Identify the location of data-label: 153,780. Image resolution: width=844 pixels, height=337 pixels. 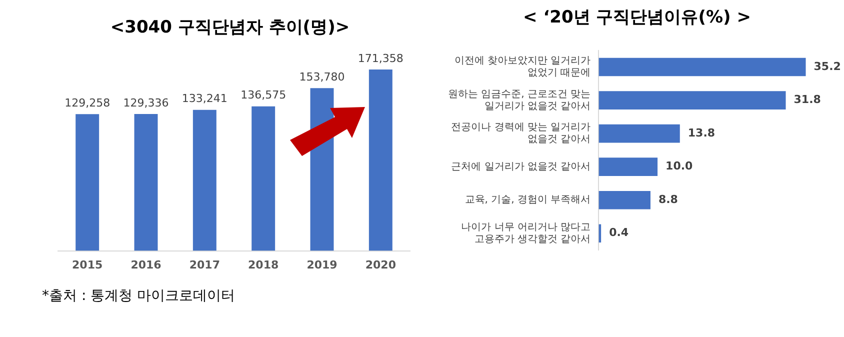
(322, 77).